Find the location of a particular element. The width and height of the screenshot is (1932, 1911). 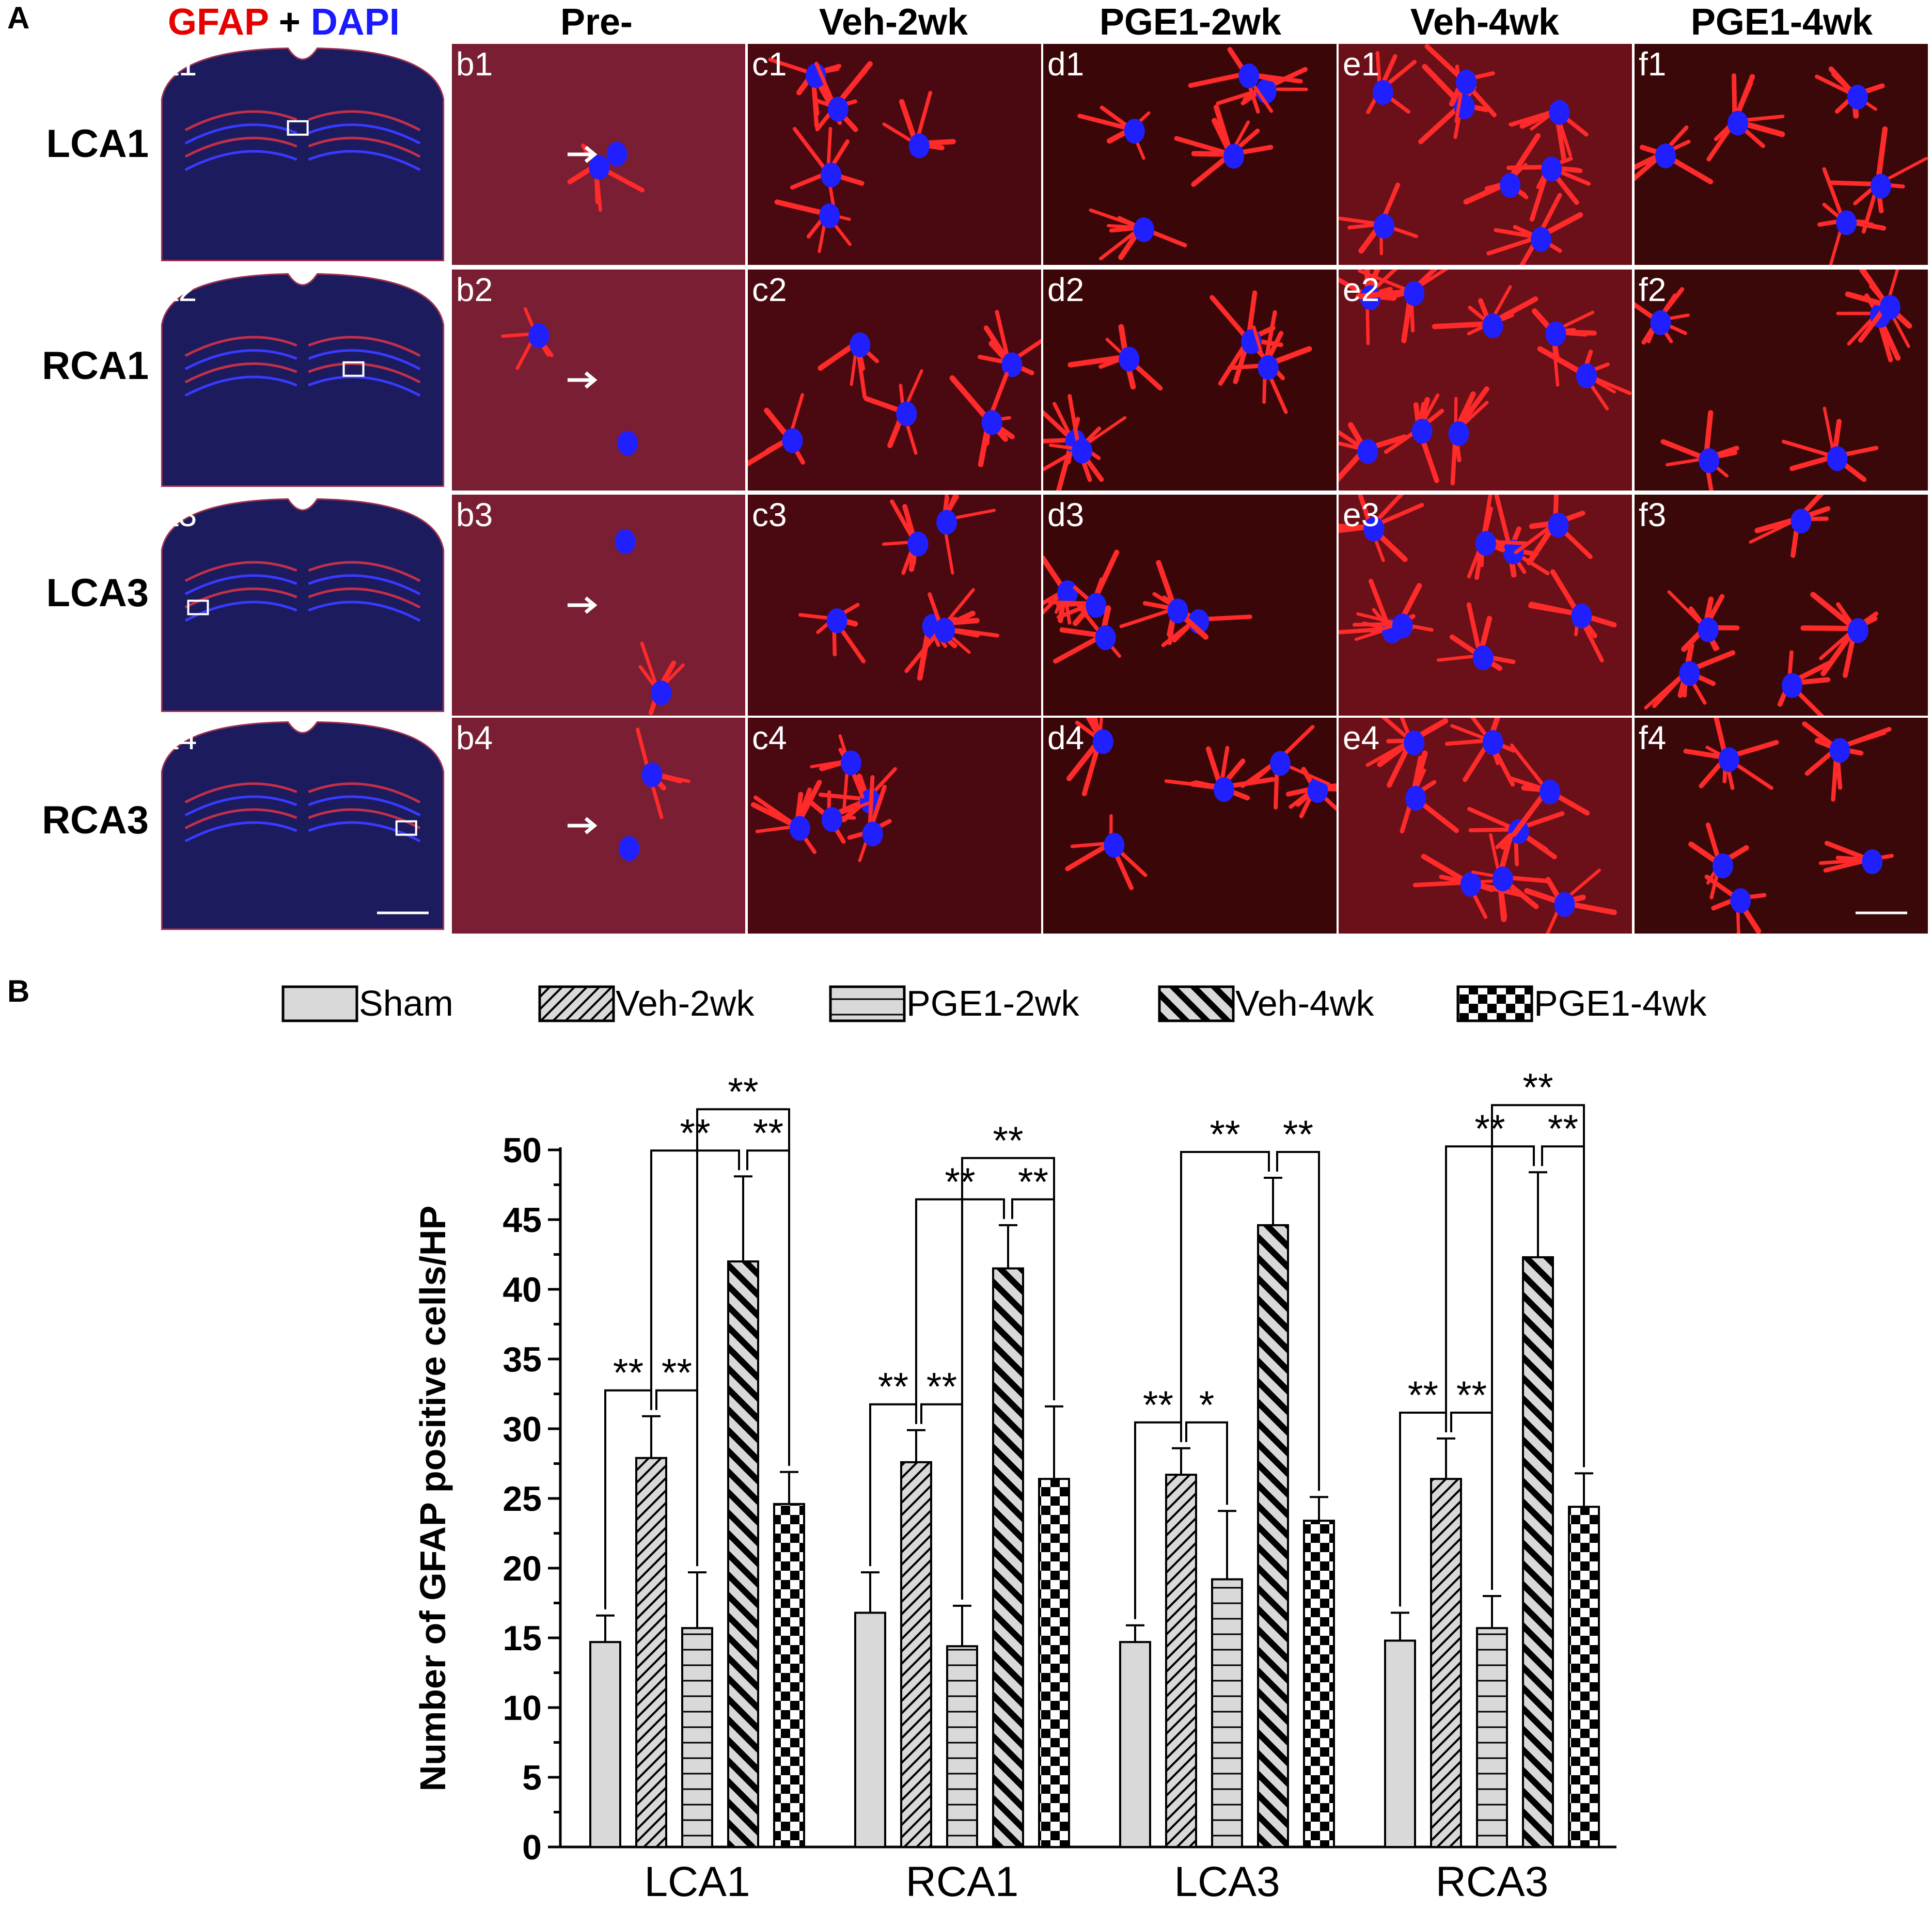

y-tick-label: 15 is located at coordinates (522, 1639).